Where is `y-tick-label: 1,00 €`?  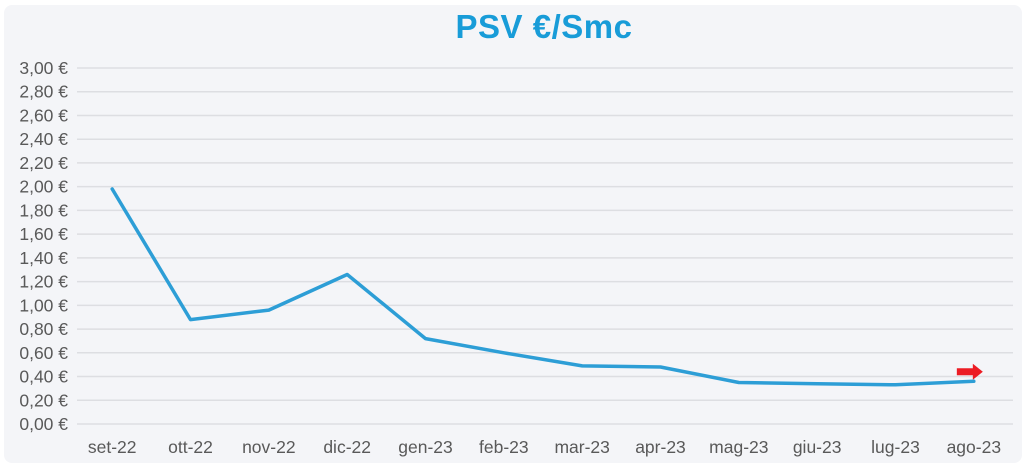
y-tick-label: 1,00 € is located at coordinates (43, 305).